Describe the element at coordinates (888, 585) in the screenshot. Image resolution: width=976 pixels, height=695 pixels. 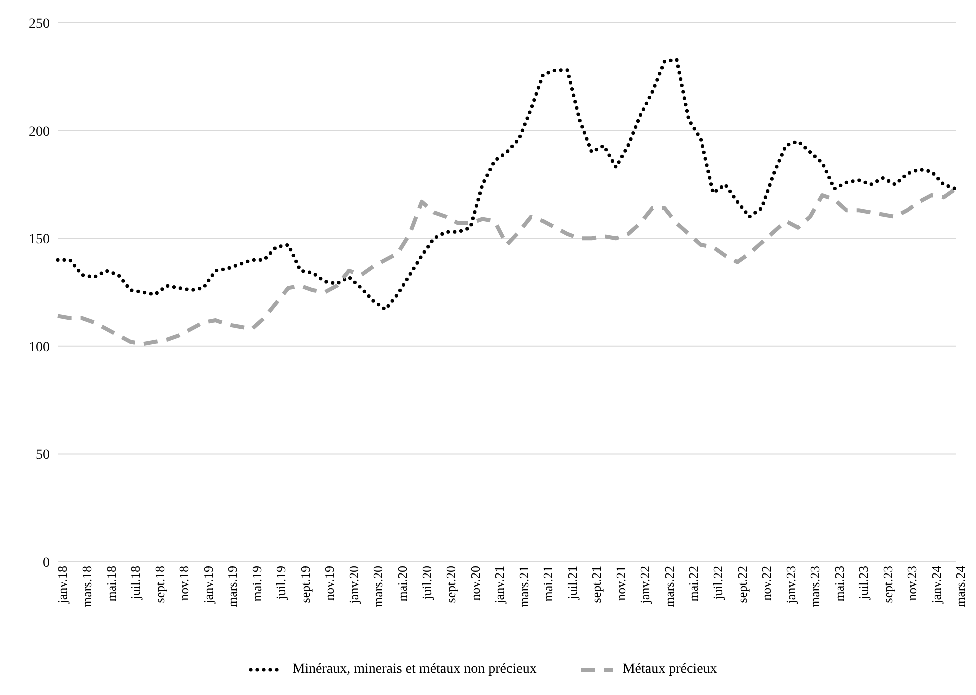
I see `x-tick-label: sept.23` at that location.